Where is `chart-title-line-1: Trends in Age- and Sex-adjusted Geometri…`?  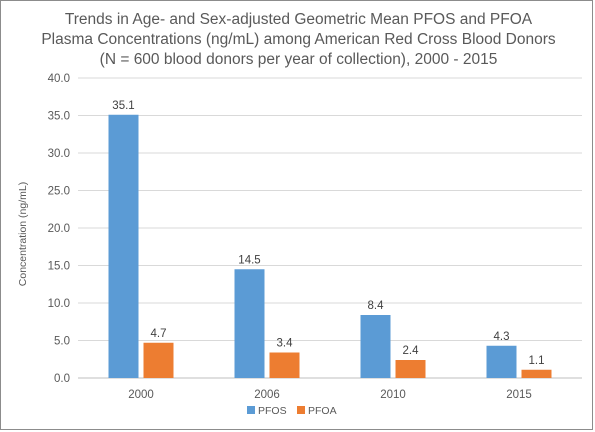
chart-title-line-1: Trends in Age- and Sex-adjusted Geometri… is located at coordinates (298, 19).